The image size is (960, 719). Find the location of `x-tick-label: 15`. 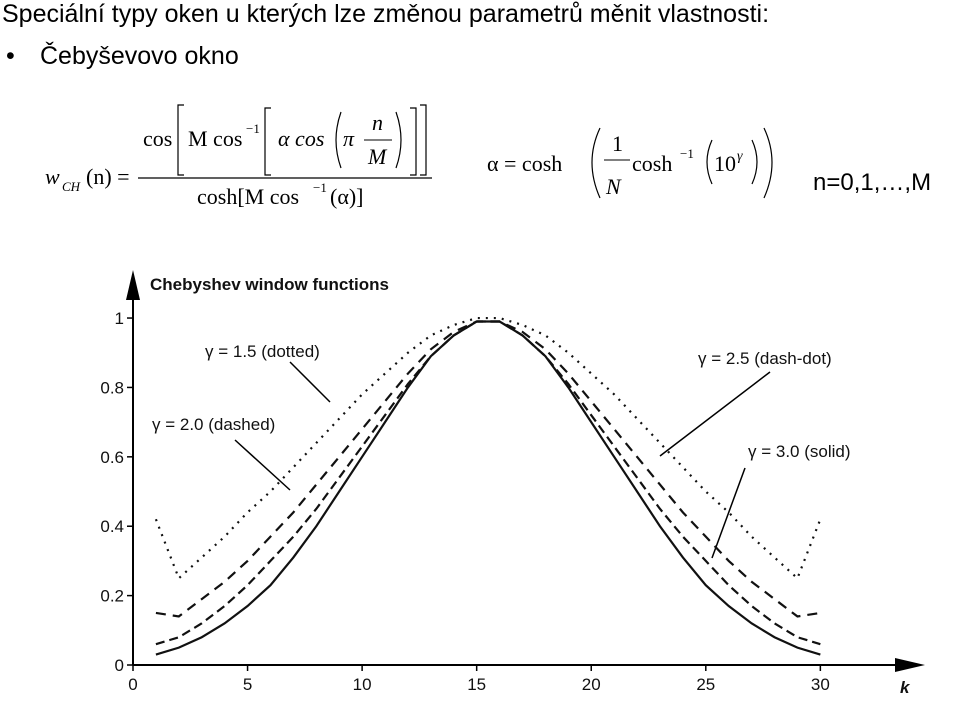

x-tick-label: 15 is located at coordinates (476, 684).